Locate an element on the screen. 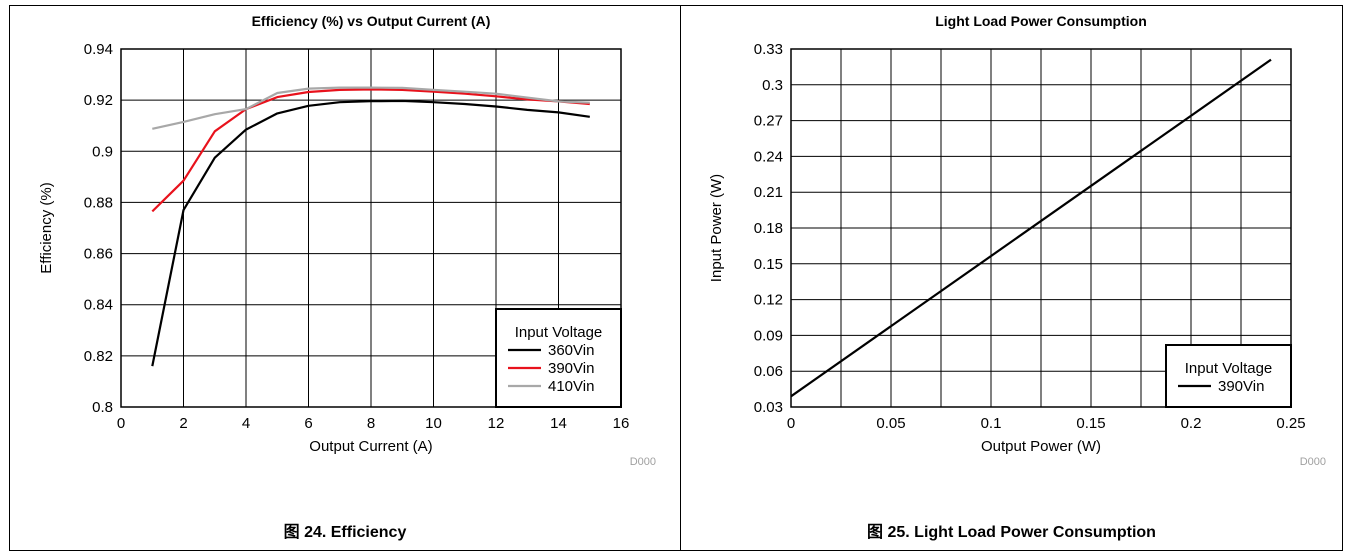 The height and width of the screenshot is (556, 1351). y-tick-label: 0.86 is located at coordinates (98, 254).